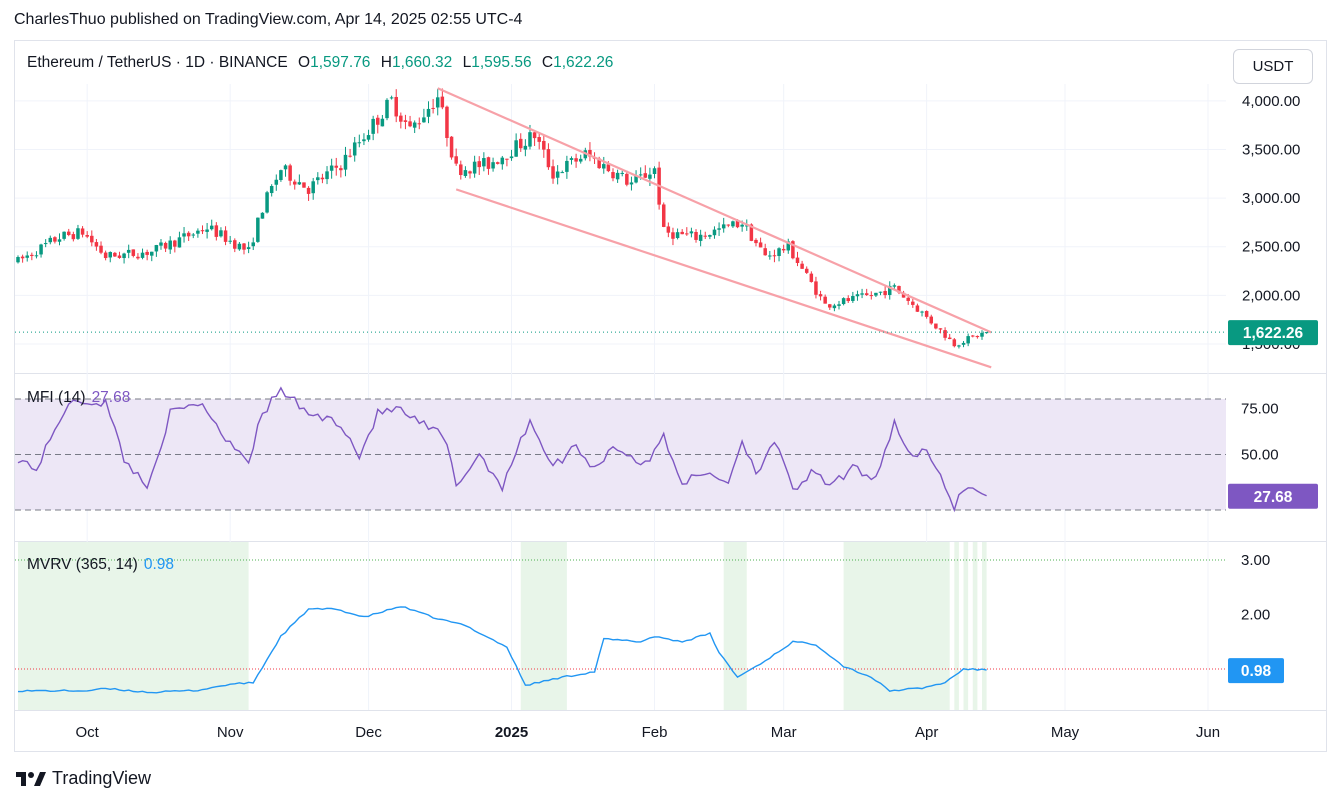  Describe the element at coordinates (1208, 732) in the screenshot. I see `time-tick-label: Jun` at that location.